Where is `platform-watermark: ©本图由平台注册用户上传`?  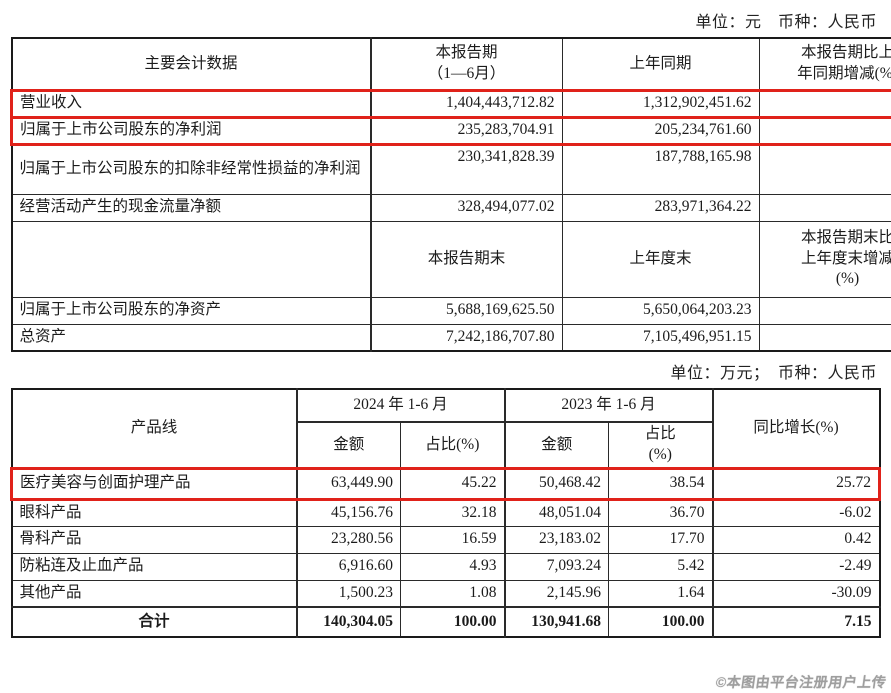 platform-watermark: ©本图由平台注册用户上传 is located at coordinates (801, 682).